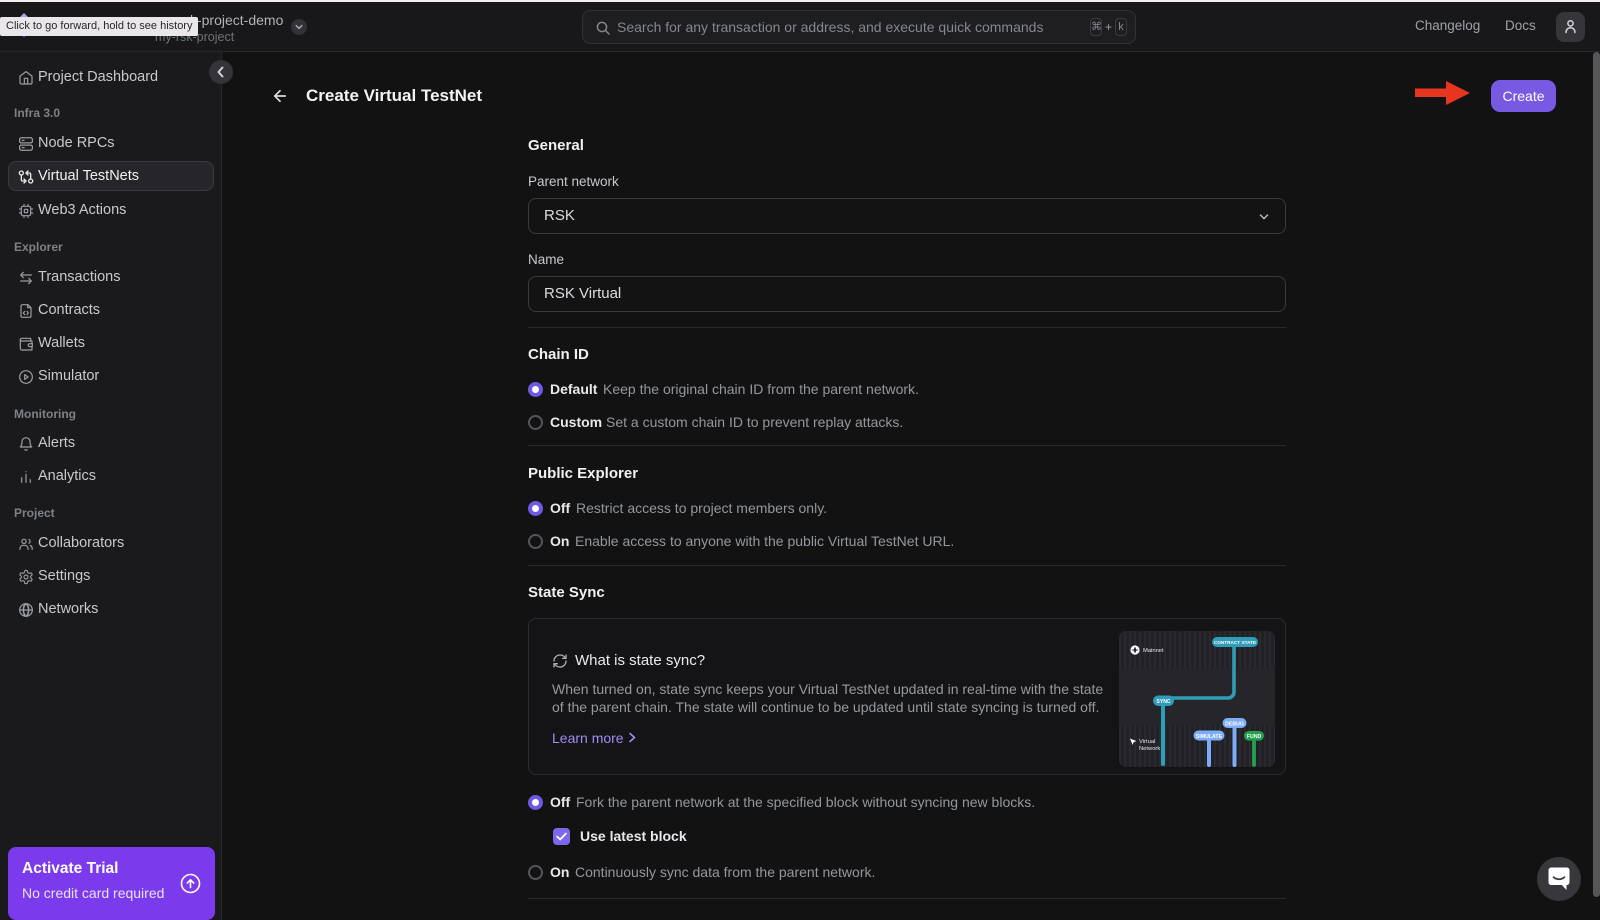 The width and height of the screenshot is (1600, 920). I want to click on svg-text: CONTRACT STATE, so click(1235, 642).